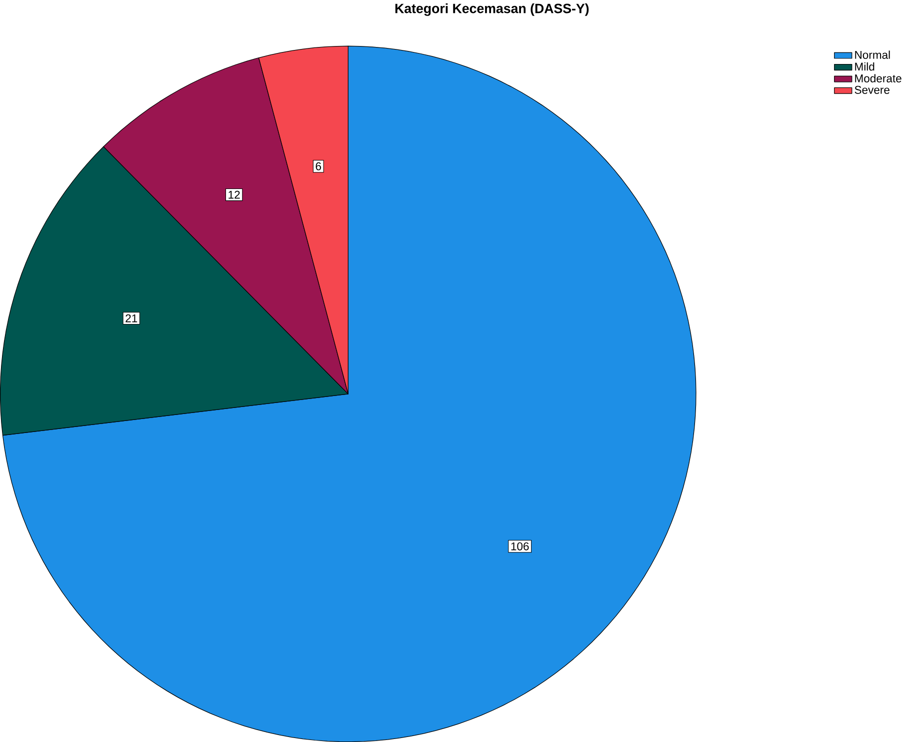 The width and height of the screenshot is (907, 742). I want to click on chart-title: Kategori Kecemasan (DASS-Y), so click(492, 9).